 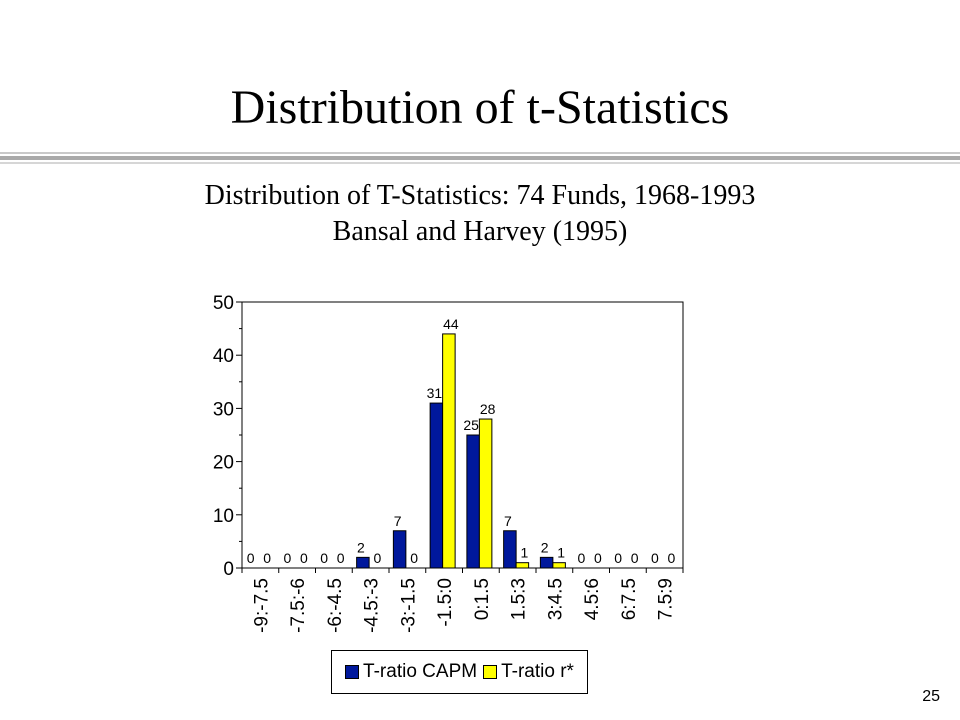 I want to click on x-tick-label: -1.5:0, so click(x=445, y=602).